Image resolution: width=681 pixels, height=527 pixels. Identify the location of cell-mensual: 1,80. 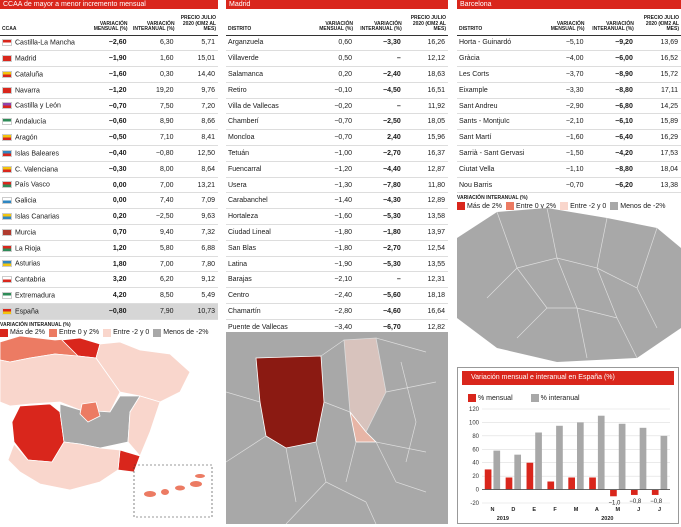
(109, 264).